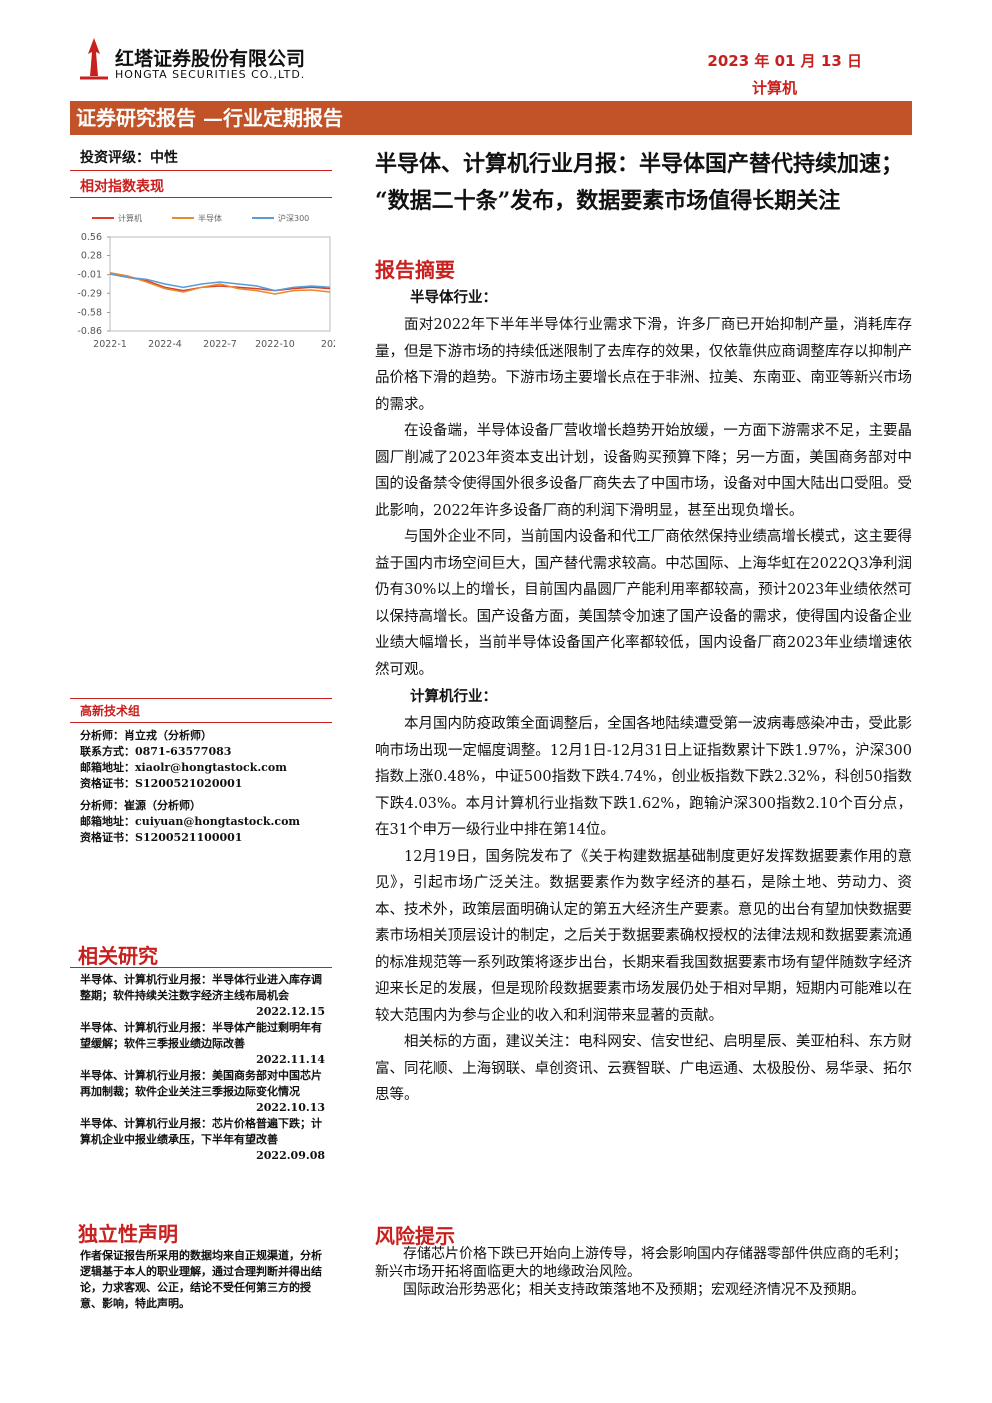  What do you see at coordinates (328, 344) in the screenshot?
I see `x-tick-label: 202` at bounding box center [328, 344].